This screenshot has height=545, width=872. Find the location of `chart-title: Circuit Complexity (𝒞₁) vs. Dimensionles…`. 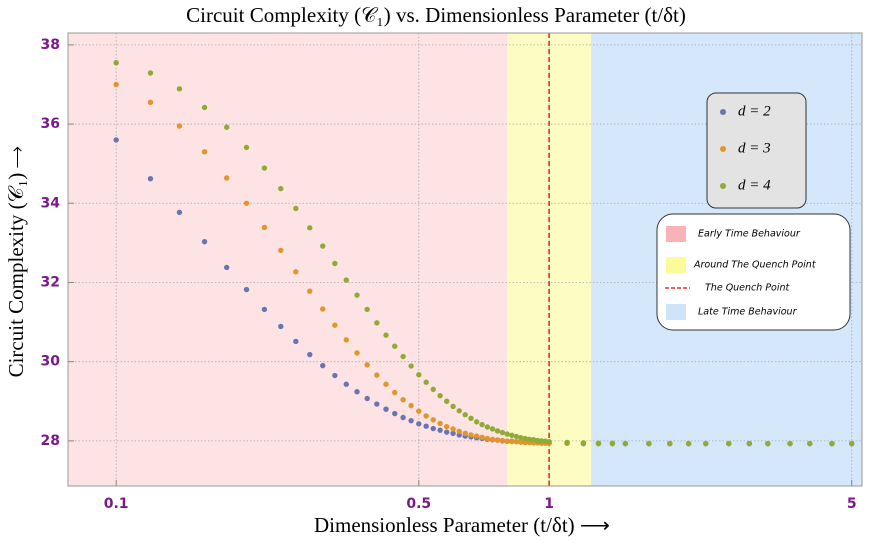

chart-title: Circuit Complexity (𝒞₁) vs. Dimensionles… is located at coordinates (436, 15).